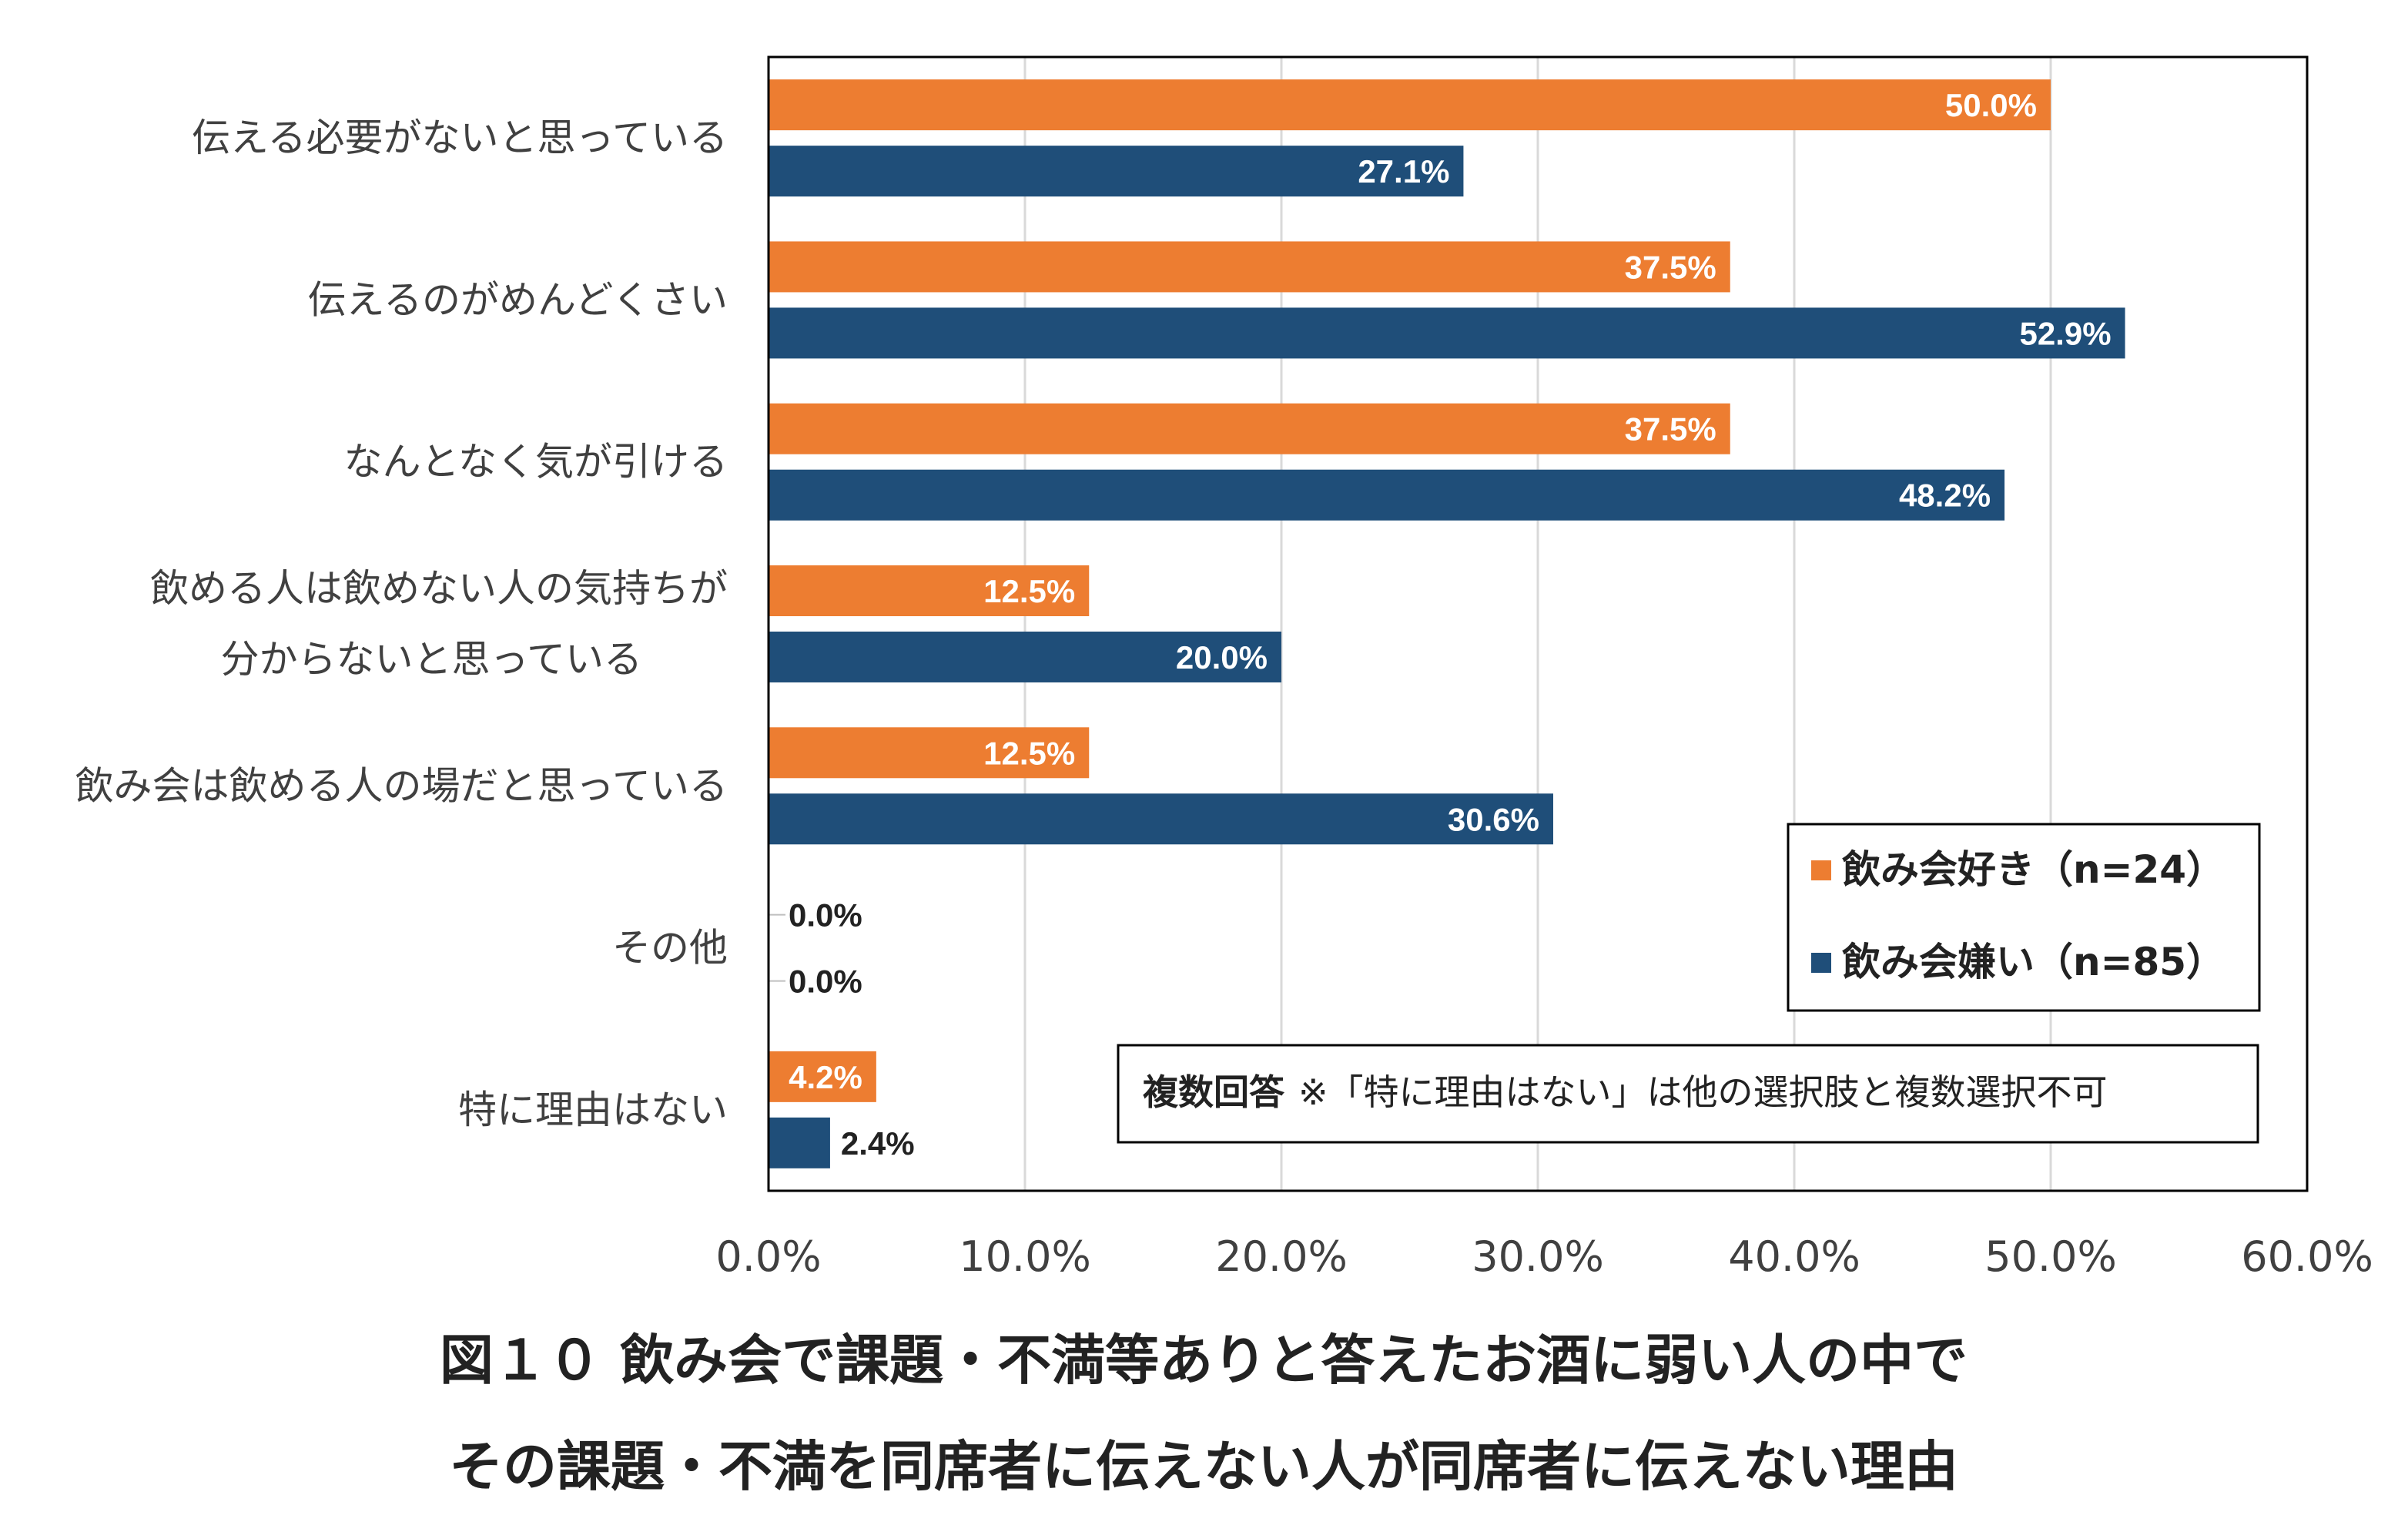 The height and width of the screenshot is (1532, 2408). I want to click on legend-label-drinking-haters: 飲み会嫌い（n=85）, so click(2034, 962).